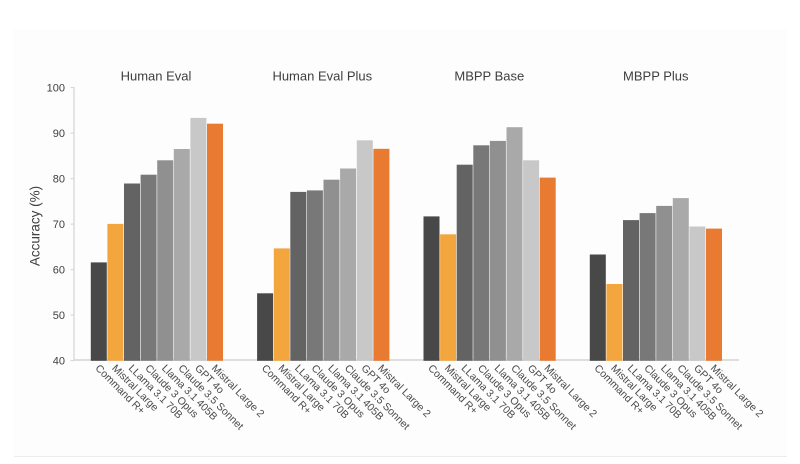 This screenshot has height=464, width=800. What do you see at coordinates (59, 225) in the screenshot?
I see `svg-text: 70` at bounding box center [59, 225].